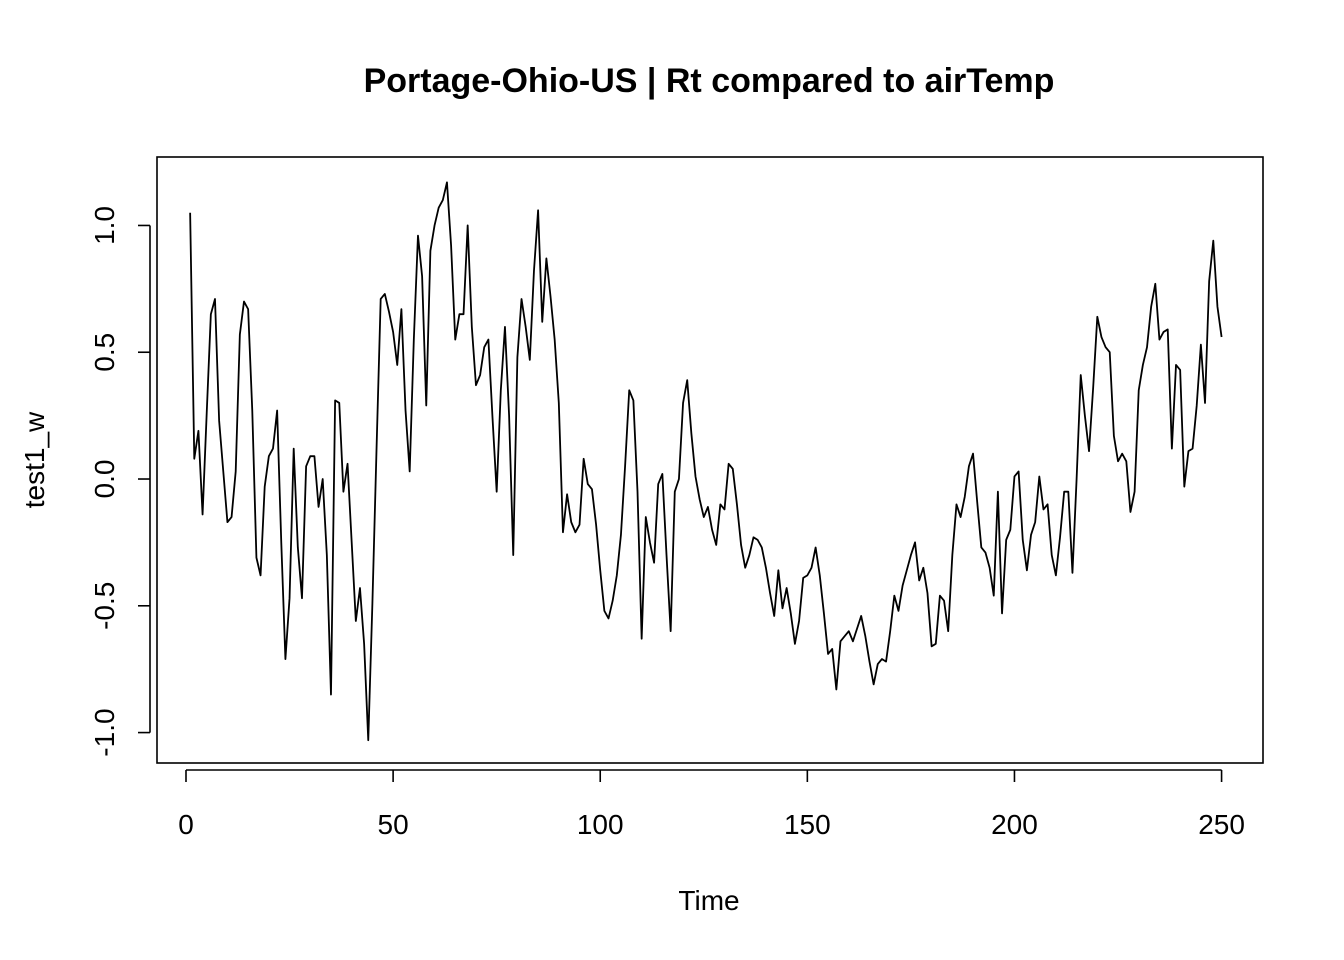  Describe the element at coordinates (708, 900) in the screenshot. I see `x-axis-label: Time` at that location.